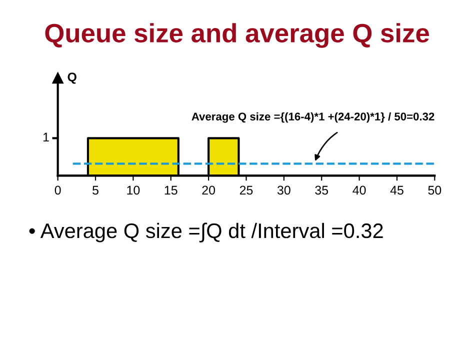 The height and width of the screenshot is (355, 474). Describe the element at coordinates (359, 190) in the screenshot. I see `x-tick-label: 40` at that location.